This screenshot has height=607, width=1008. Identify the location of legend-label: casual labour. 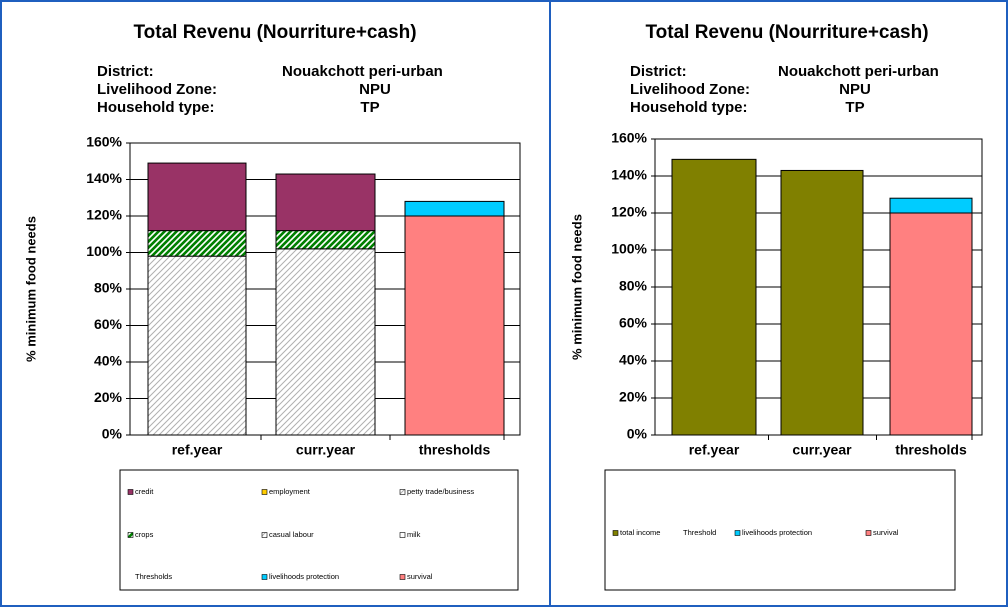
(291, 534).